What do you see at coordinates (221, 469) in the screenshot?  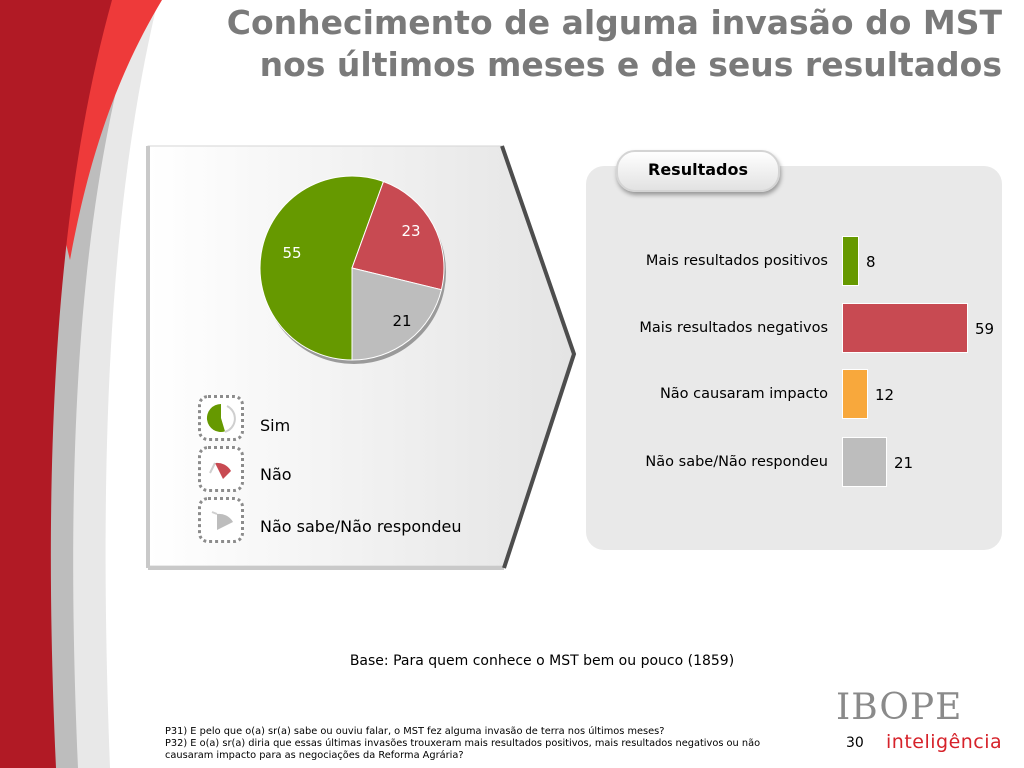 I see `legend-swatch-nao` at bounding box center [221, 469].